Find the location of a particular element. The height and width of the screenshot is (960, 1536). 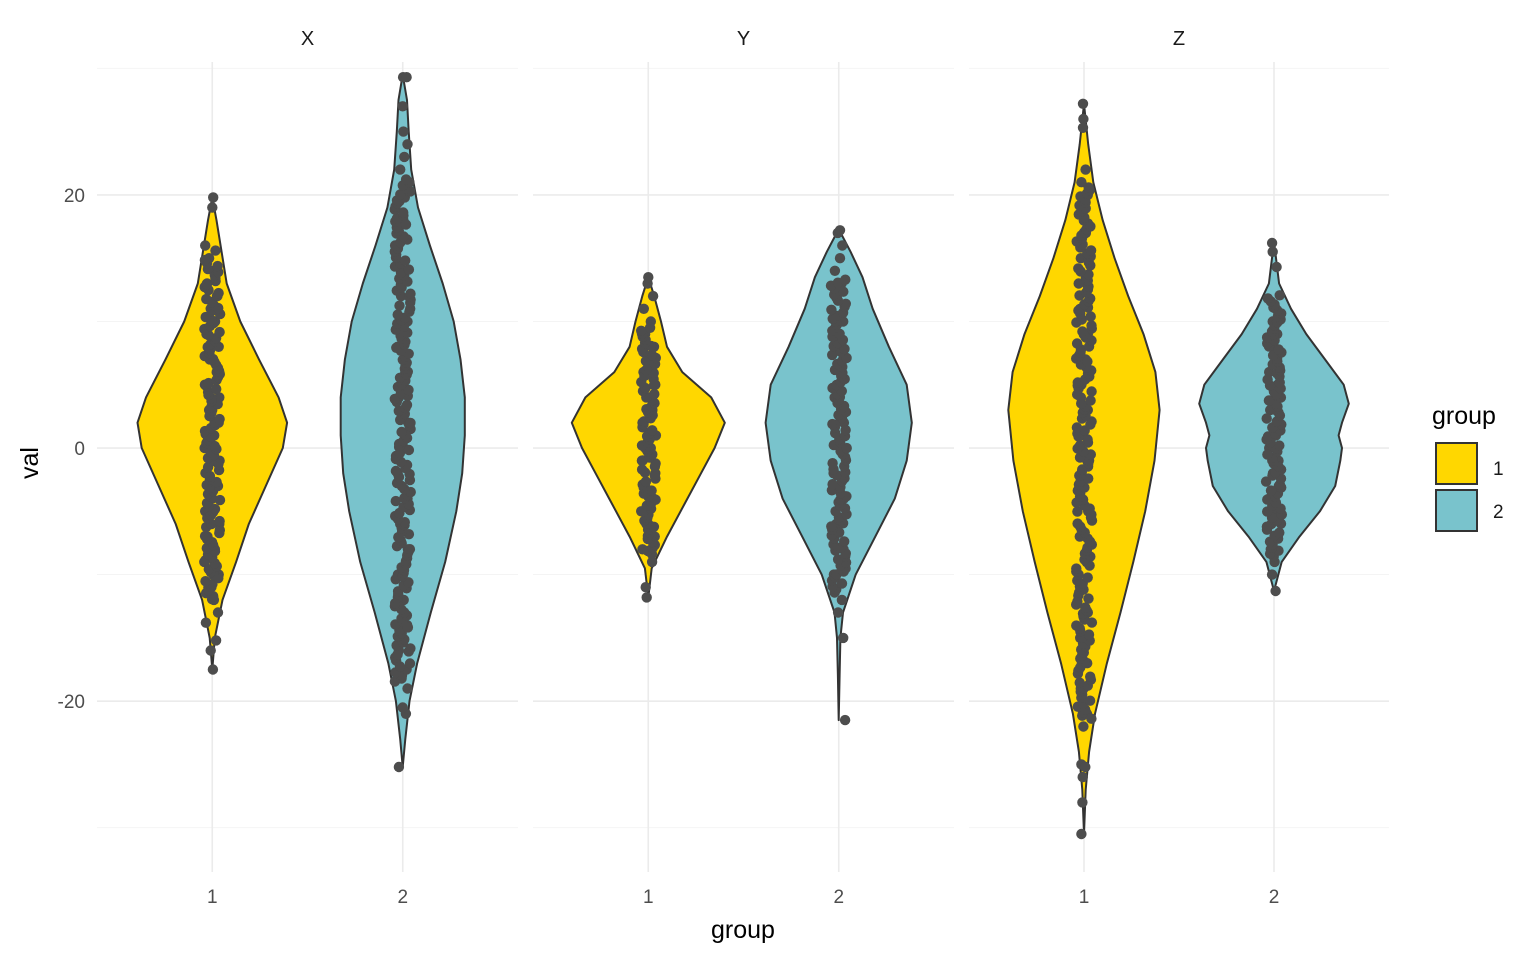

facet-strip-label: Z is located at coordinates (1179, 39).